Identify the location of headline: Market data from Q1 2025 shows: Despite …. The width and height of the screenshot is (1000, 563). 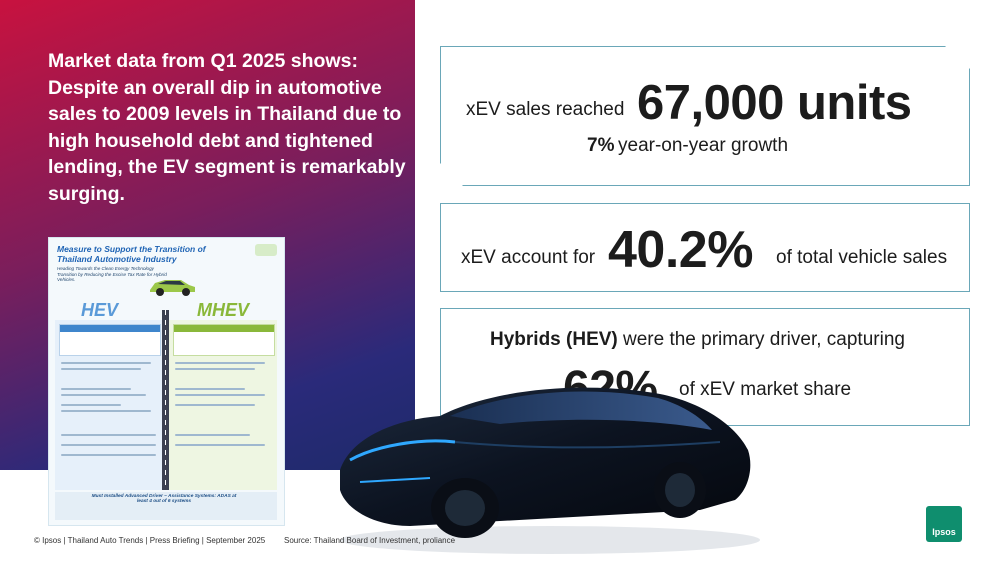
(227, 127).